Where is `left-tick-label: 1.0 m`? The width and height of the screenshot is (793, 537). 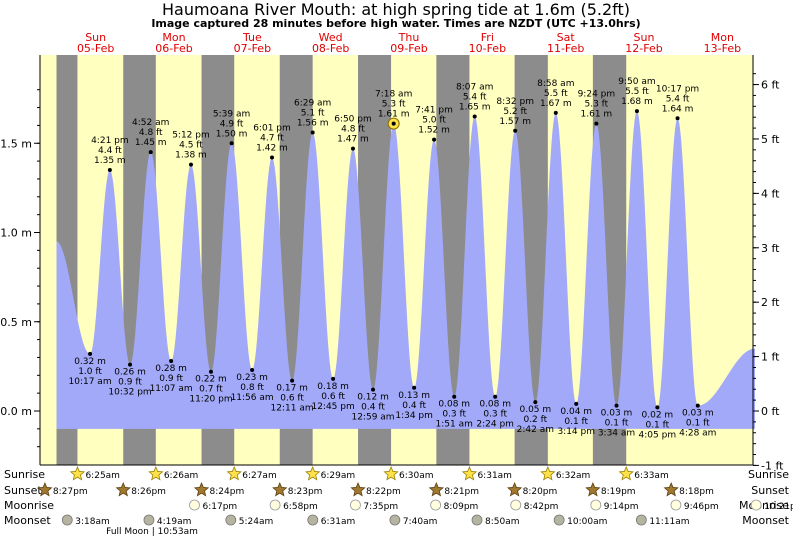 left-tick-label: 1.0 m is located at coordinates (16, 233).